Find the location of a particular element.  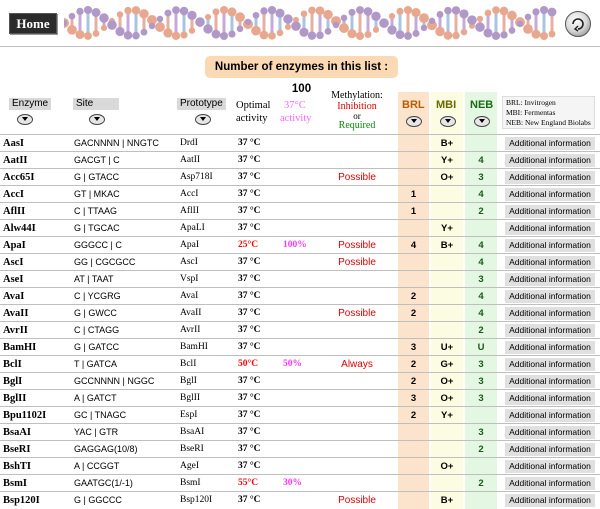

mbi-sort-icon is located at coordinates (448, 121).